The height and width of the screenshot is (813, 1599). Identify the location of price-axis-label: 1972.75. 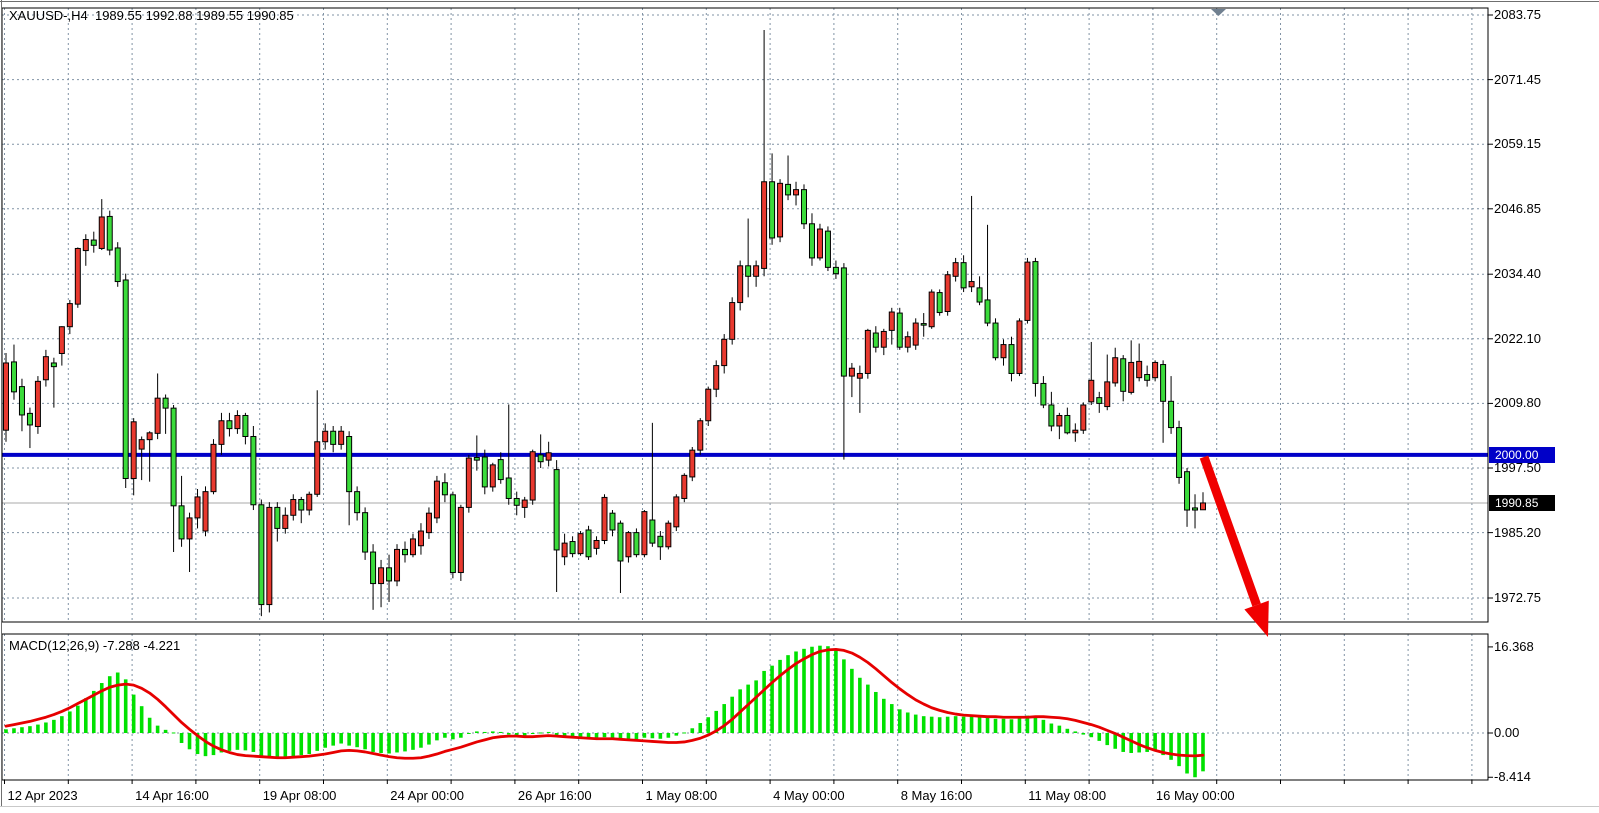
(1517, 597).